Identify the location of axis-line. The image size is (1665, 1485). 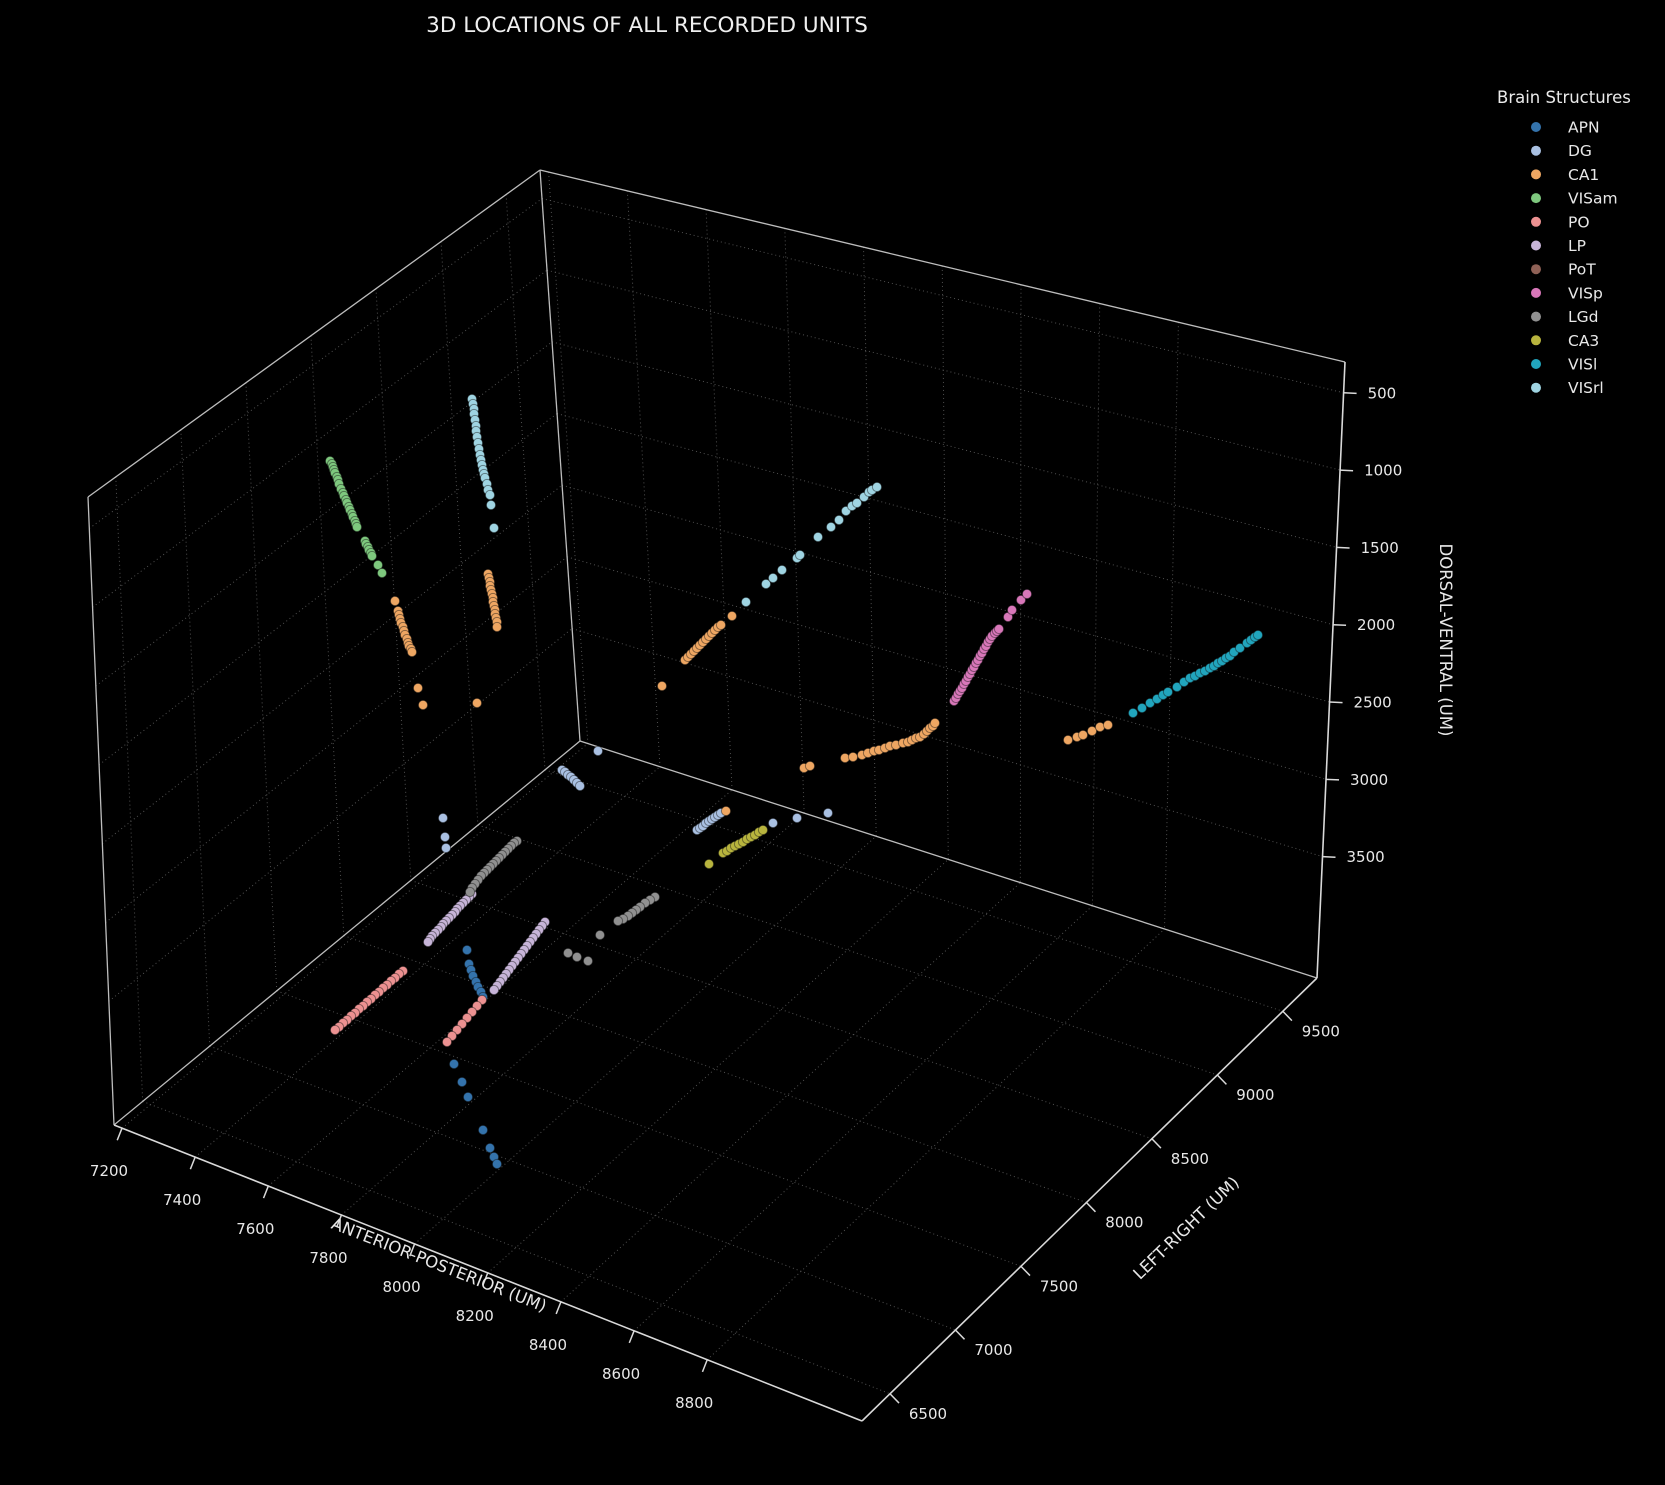
(1089, 1199).